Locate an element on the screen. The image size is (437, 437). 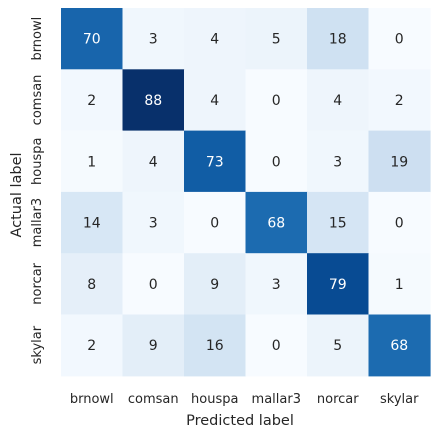
cell-value-label: 14 is located at coordinates (92, 224).